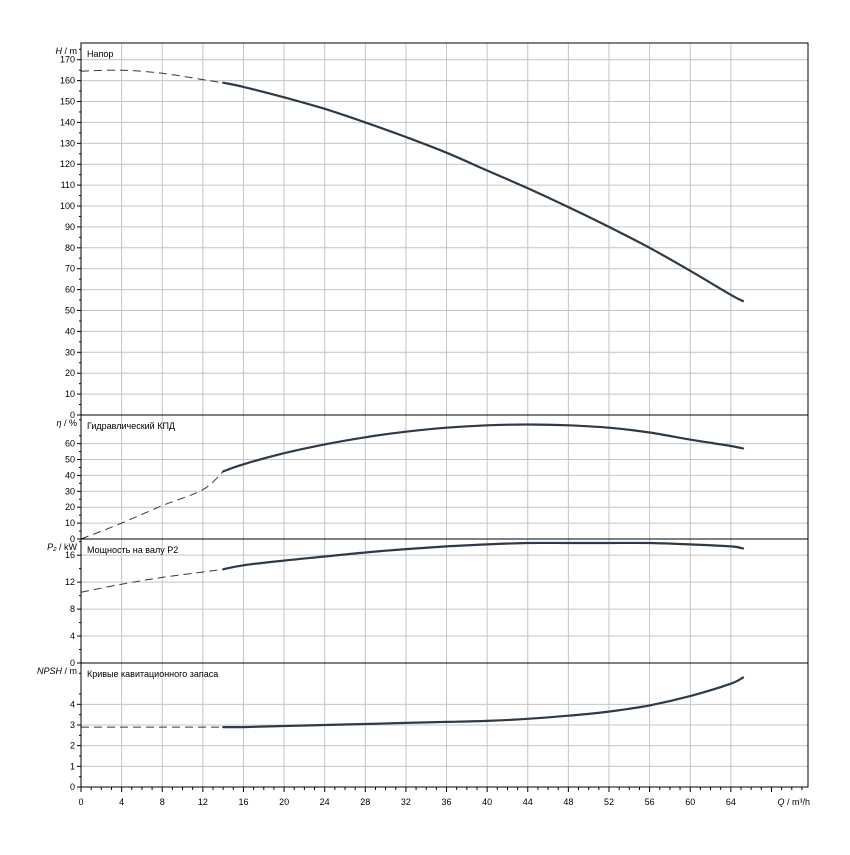 The width and height of the screenshot is (850, 855). Describe the element at coordinates (203, 802) in the screenshot. I see `x-tick-label: 12` at that location.